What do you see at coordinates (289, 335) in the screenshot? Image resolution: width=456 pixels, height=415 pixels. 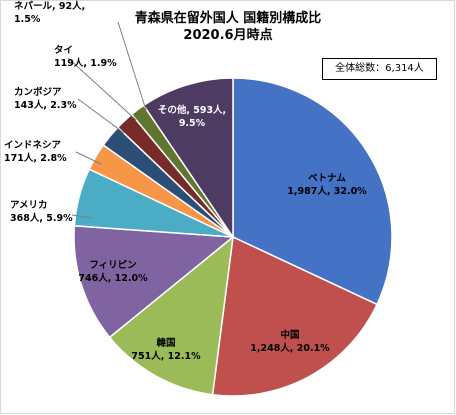 I see `slice-label-china: 中国` at bounding box center [289, 335].